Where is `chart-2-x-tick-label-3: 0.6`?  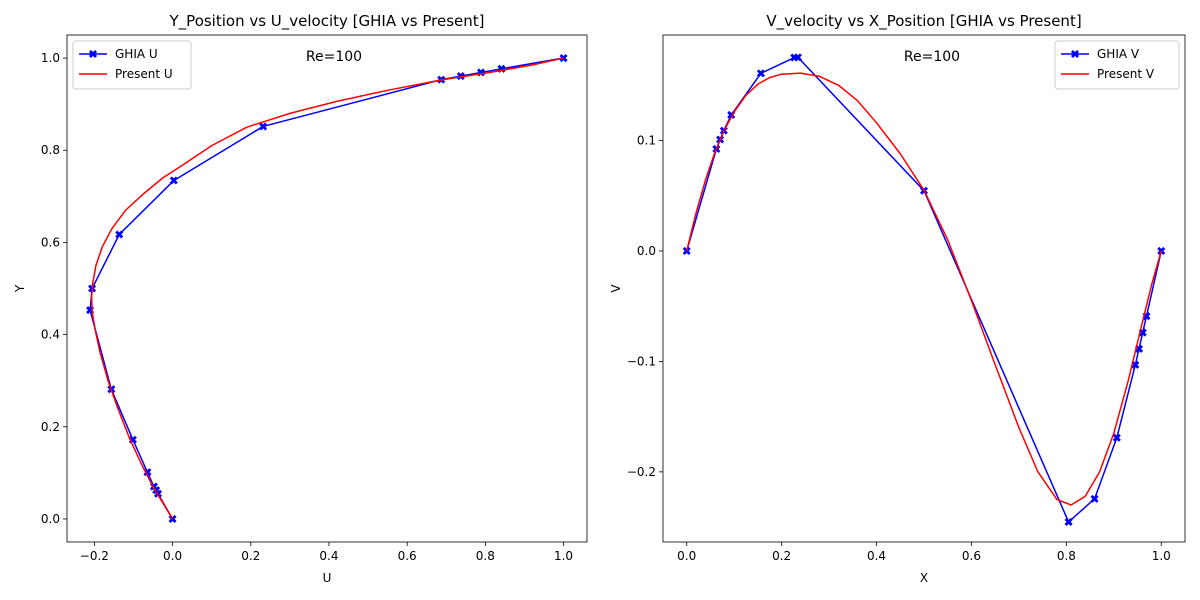
chart-2-x-tick-label-3: 0.6 is located at coordinates (971, 556).